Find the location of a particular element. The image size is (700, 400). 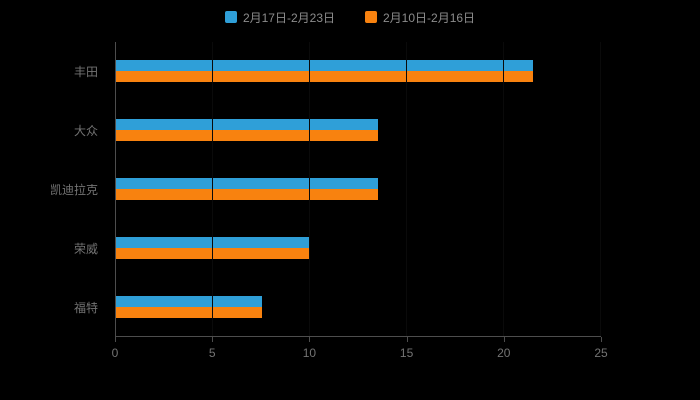

x-axis-tick-label: 5 is located at coordinates (212, 353).